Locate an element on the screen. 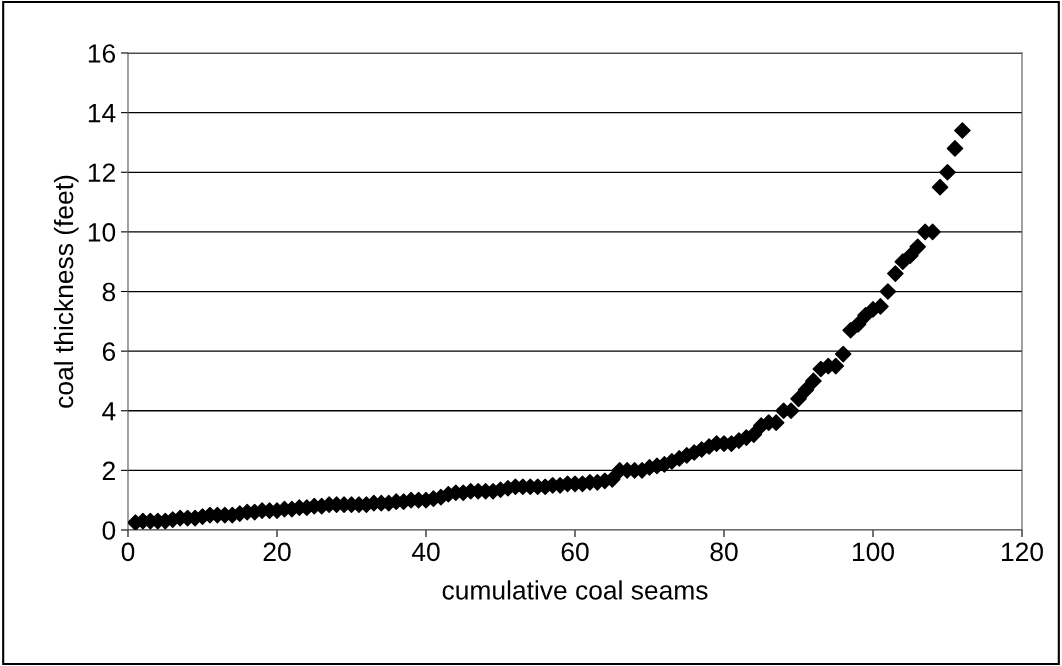 The height and width of the screenshot is (666, 1062). y-tick-label: 14 is located at coordinates (102, 113).